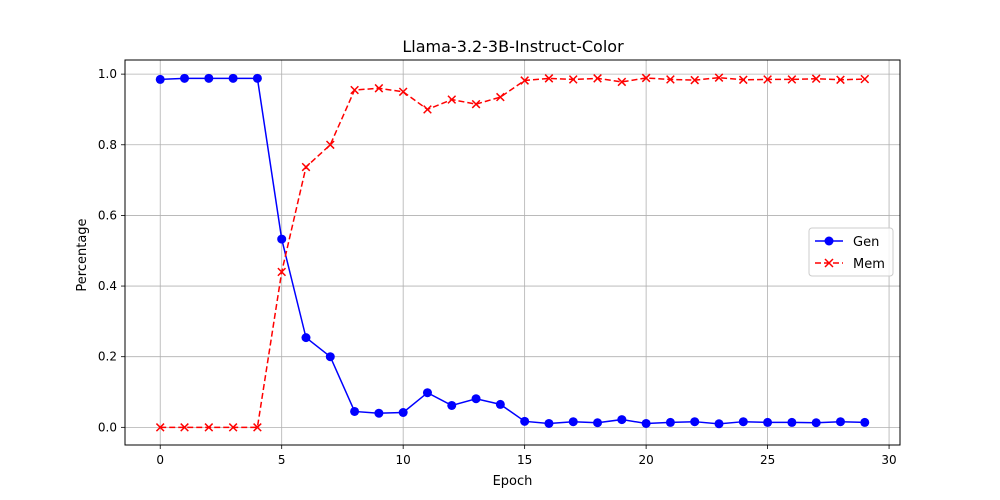 The image size is (1000, 500). I want to click on y-tick-label: 0.8, so click(107, 145).